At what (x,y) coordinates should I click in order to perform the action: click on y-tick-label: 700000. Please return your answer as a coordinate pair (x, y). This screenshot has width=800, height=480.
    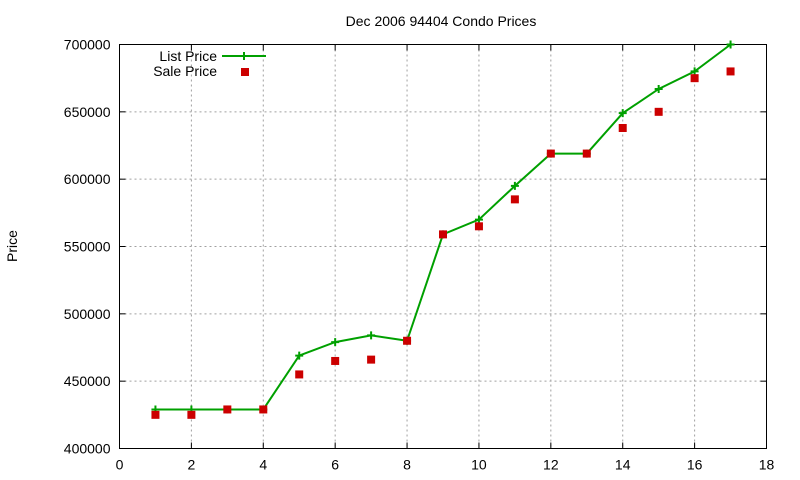
    Looking at the image, I should click on (87, 45).